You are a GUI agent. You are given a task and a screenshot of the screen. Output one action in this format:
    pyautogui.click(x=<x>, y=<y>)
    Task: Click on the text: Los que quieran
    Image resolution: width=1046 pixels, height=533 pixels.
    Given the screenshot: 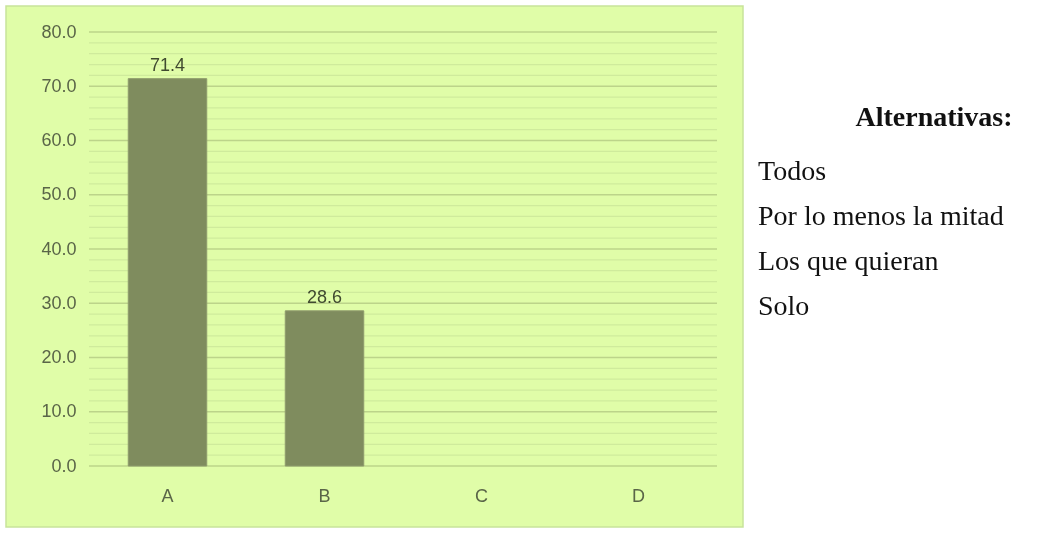 What is the action you would take?
    pyautogui.click(x=848, y=260)
    